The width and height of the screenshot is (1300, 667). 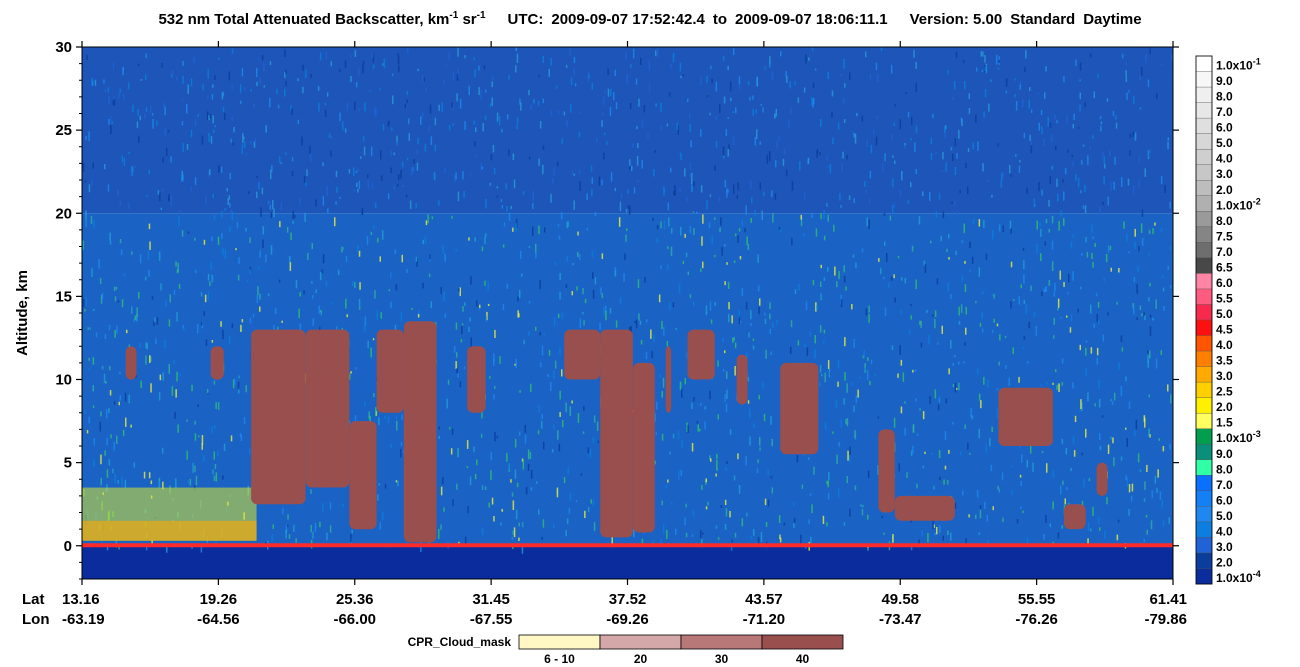 I want to click on x-tick-lon: -67.55, so click(x=491, y=619).